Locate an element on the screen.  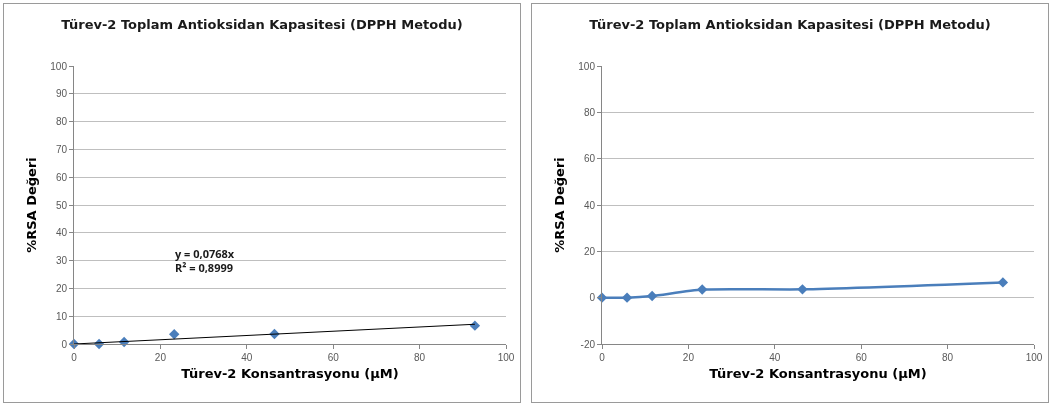
y-tick-label: -20 is located at coordinates (588, 344).